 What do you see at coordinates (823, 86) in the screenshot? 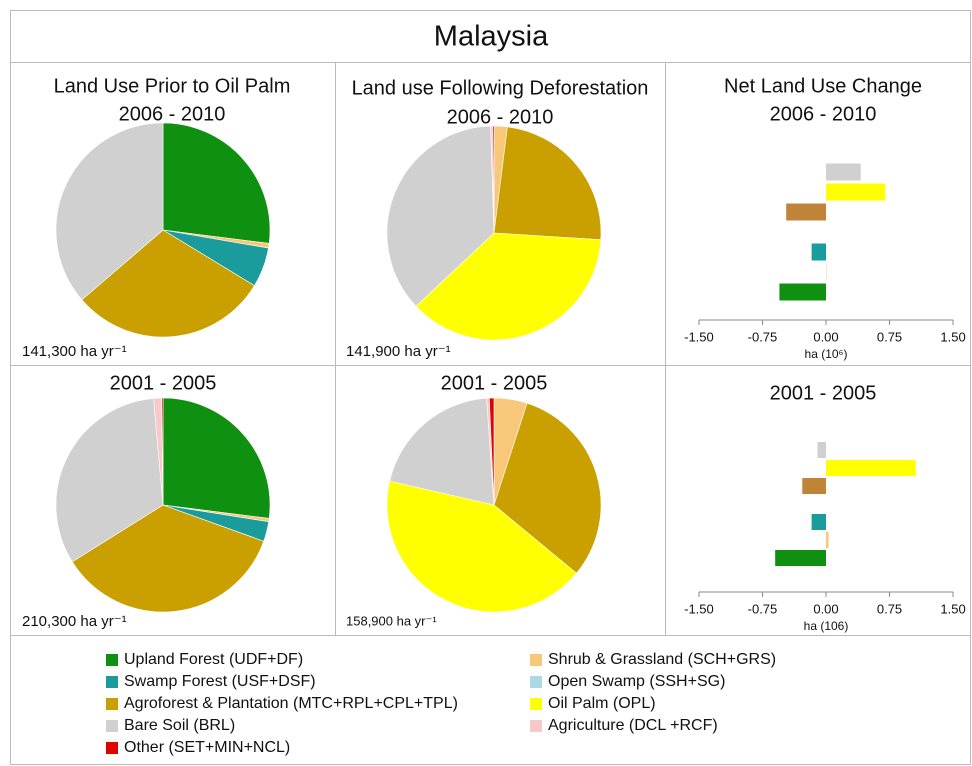
I see `chart-title: Net Land Use Change` at bounding box center [823, 86].